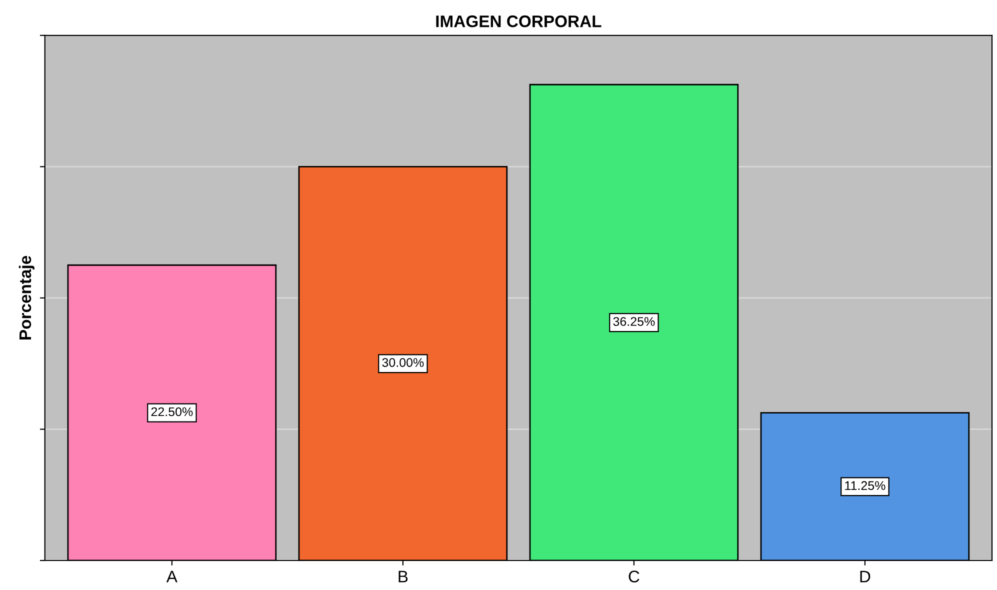 This screenshot has height=590, width=997. What do you see at coordinates (403, 362) in the screenshot?
I see `data-label: 30.00%` at bounding box center [403, 362].